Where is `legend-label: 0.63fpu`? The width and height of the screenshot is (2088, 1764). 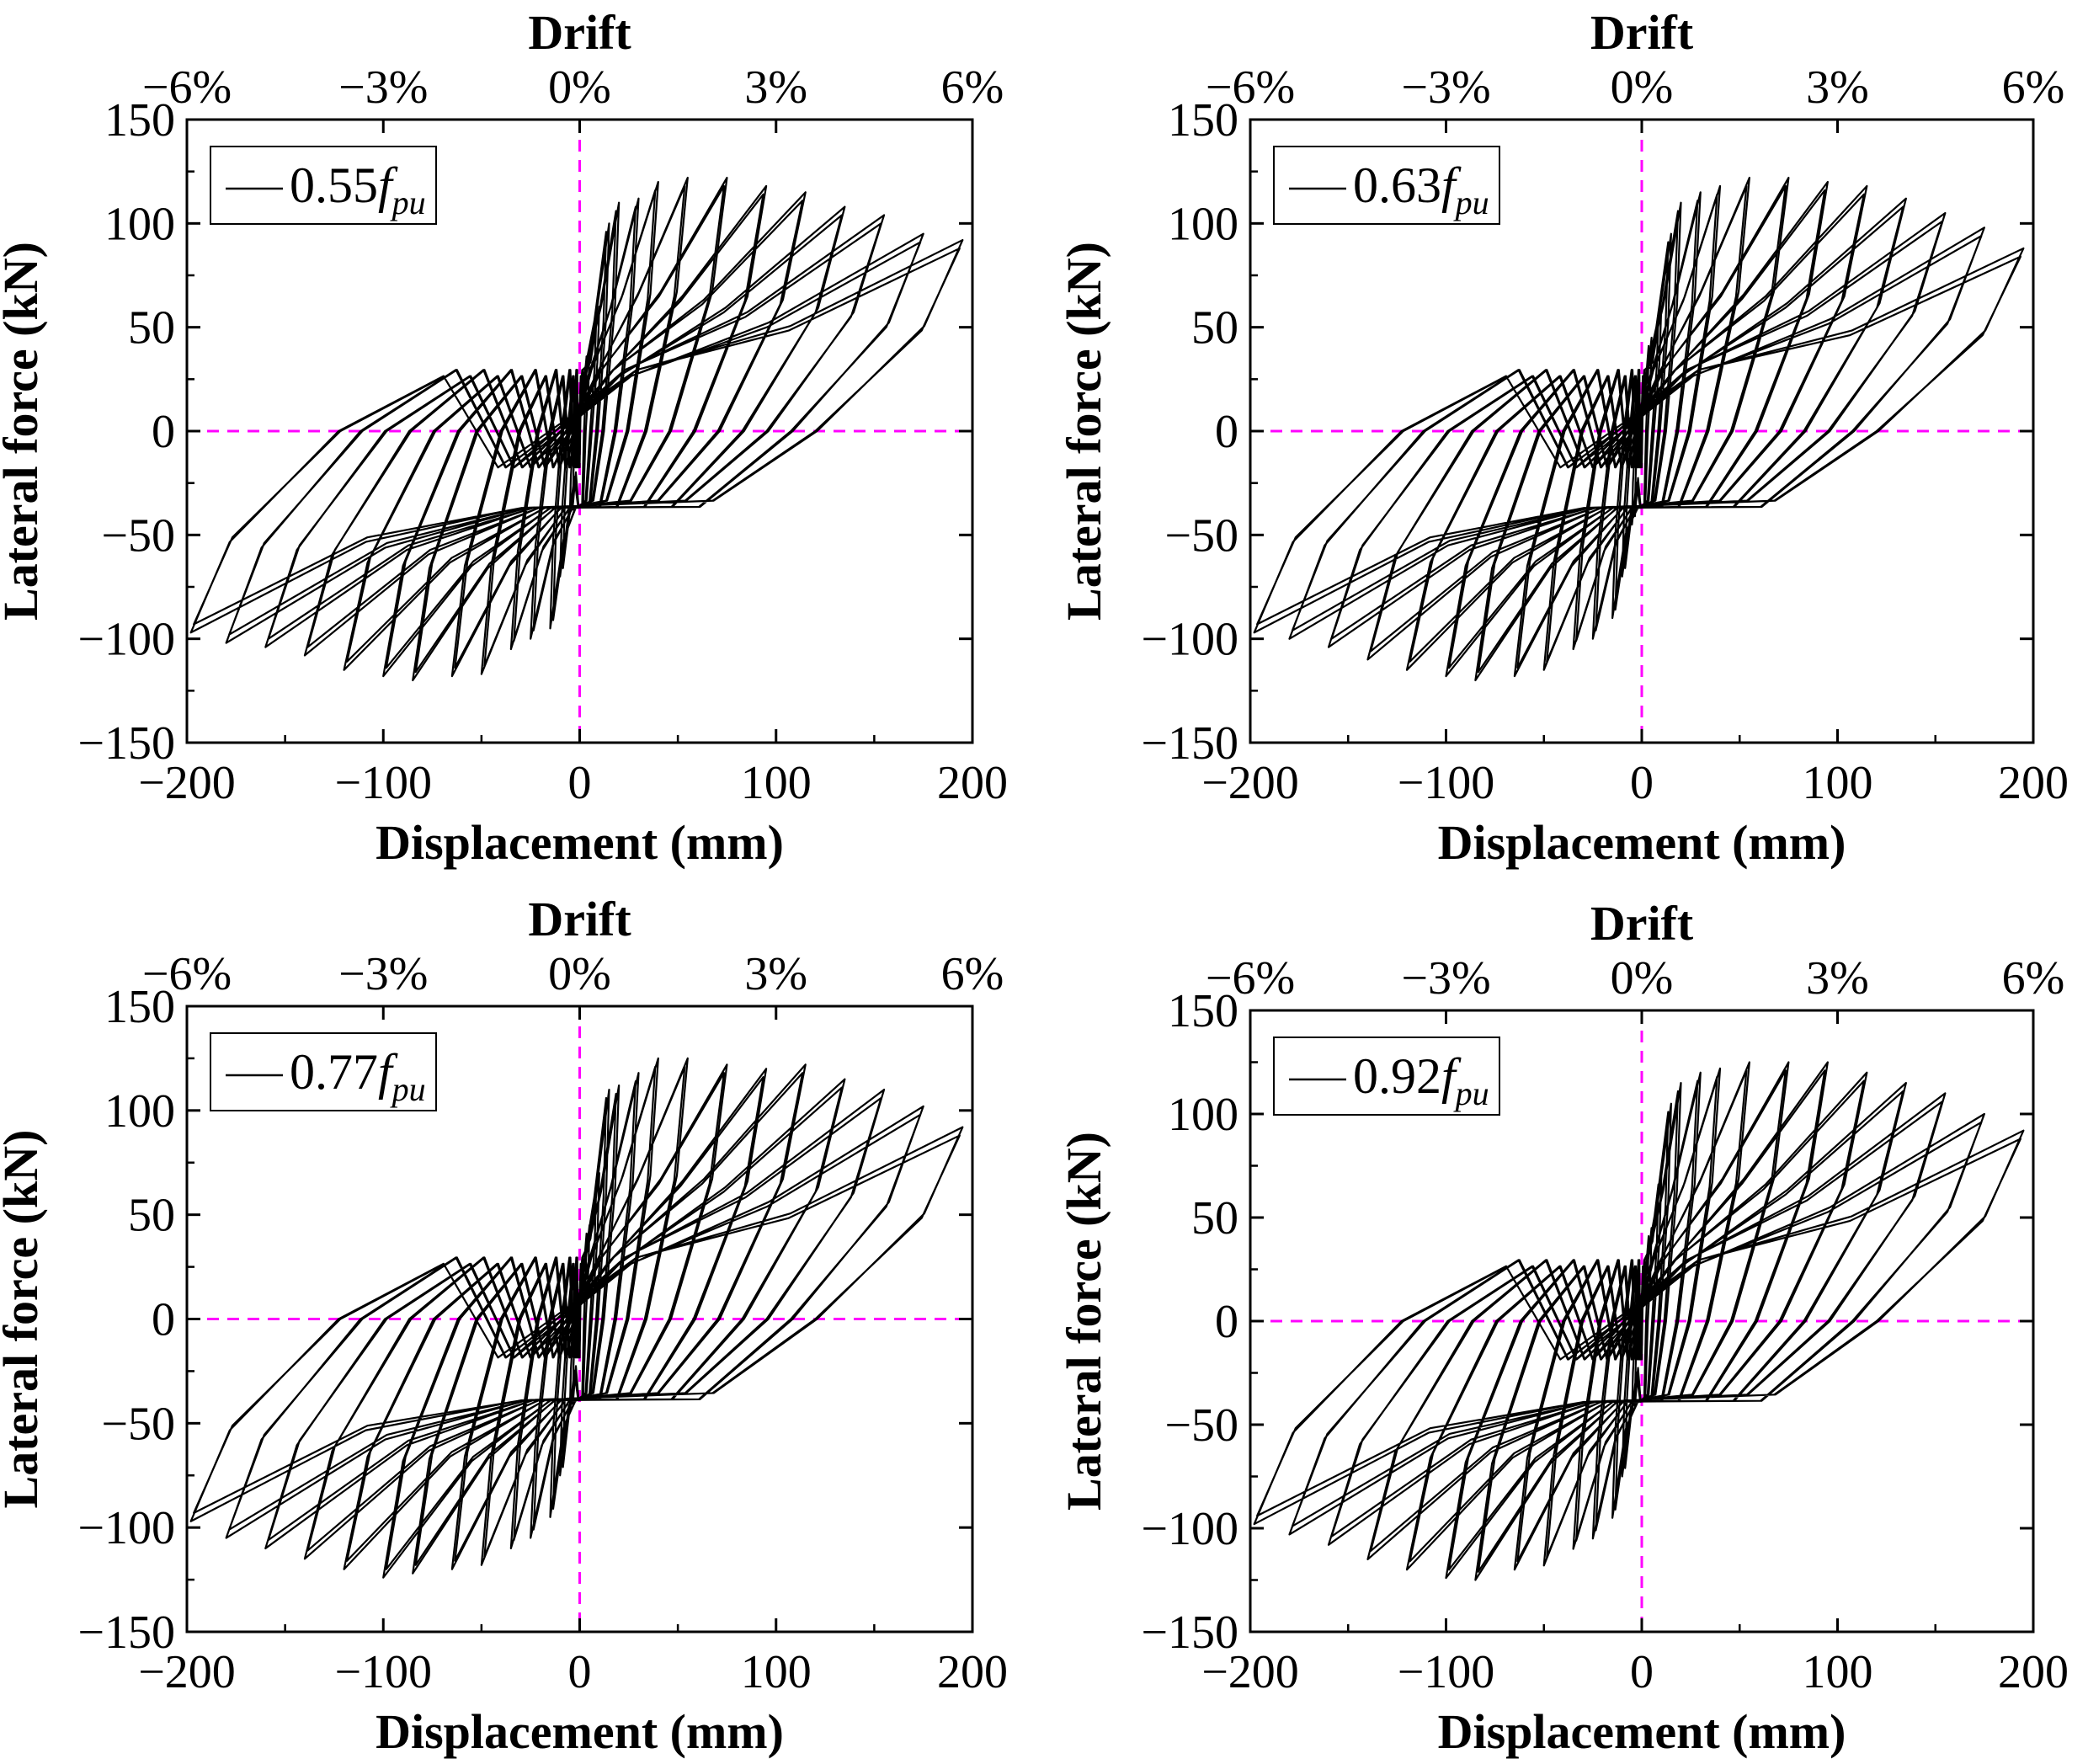
legend-label: 0.63fpu is located at coordinates (1421, 189).